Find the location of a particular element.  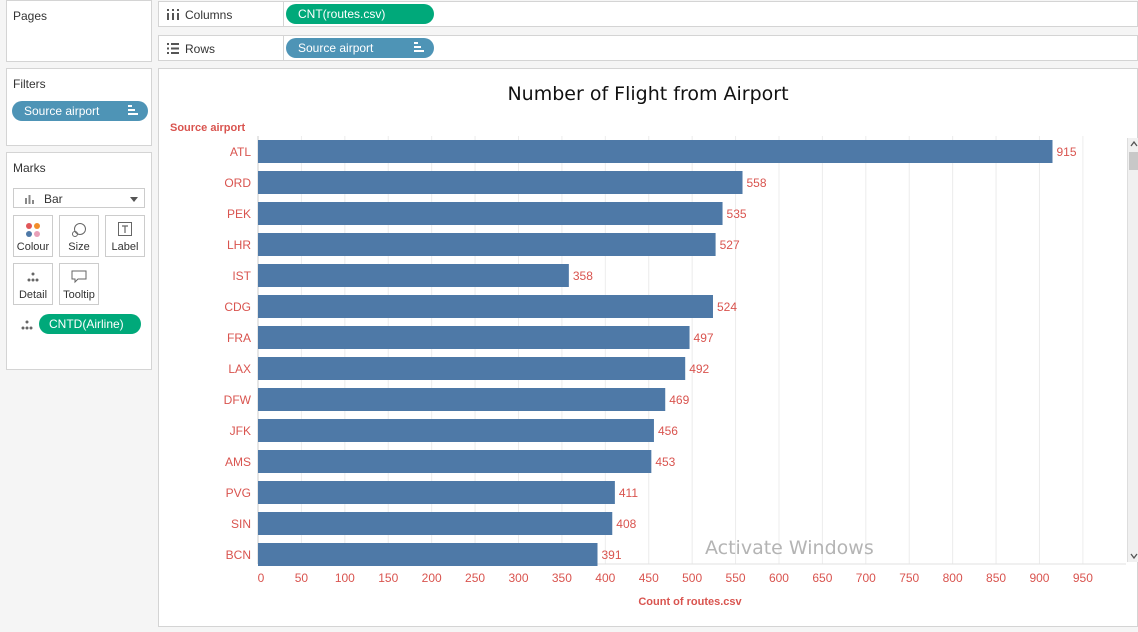

x-tick-label: 50 is located at coordinates (302, 578).